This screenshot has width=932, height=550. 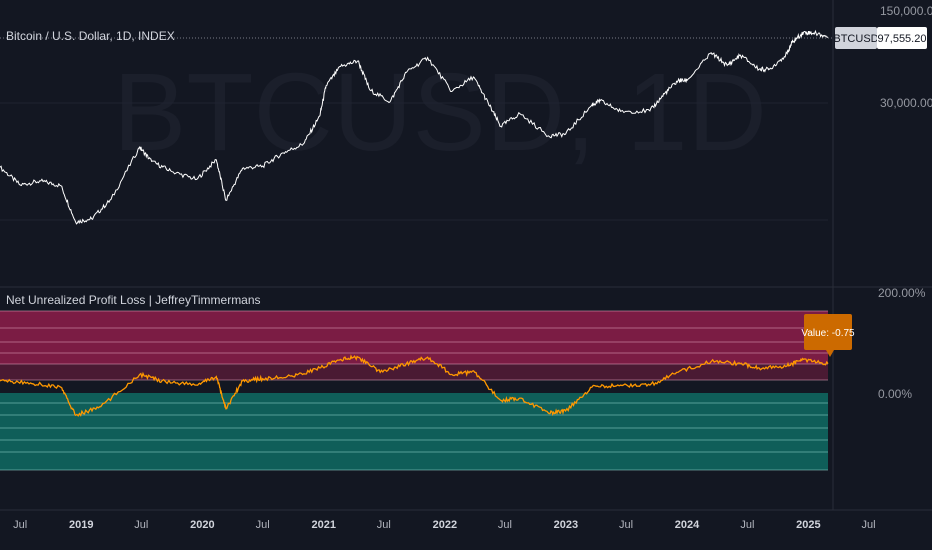 I want to click on price-axis-label-top: 150,000.00, so click(x=906, y=11).